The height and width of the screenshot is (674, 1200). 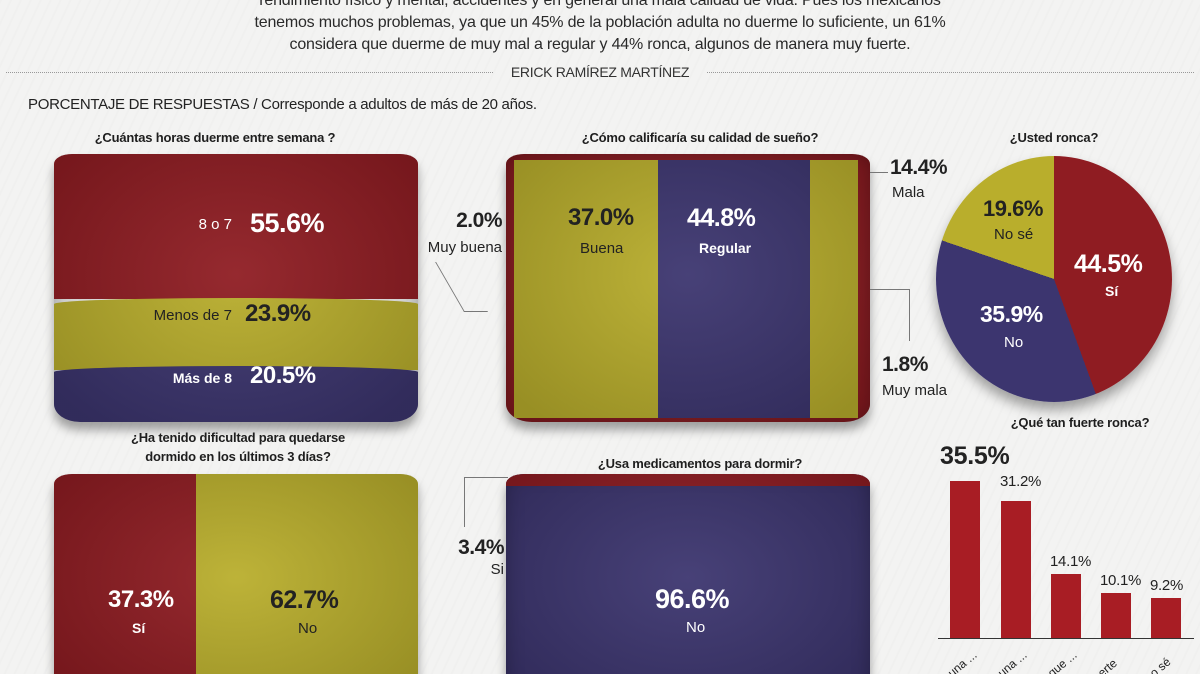 What do you see at coordinates (497, 569) in the screenshot?
I see `q5-label-si: Si` at bounding box center [497, 569].